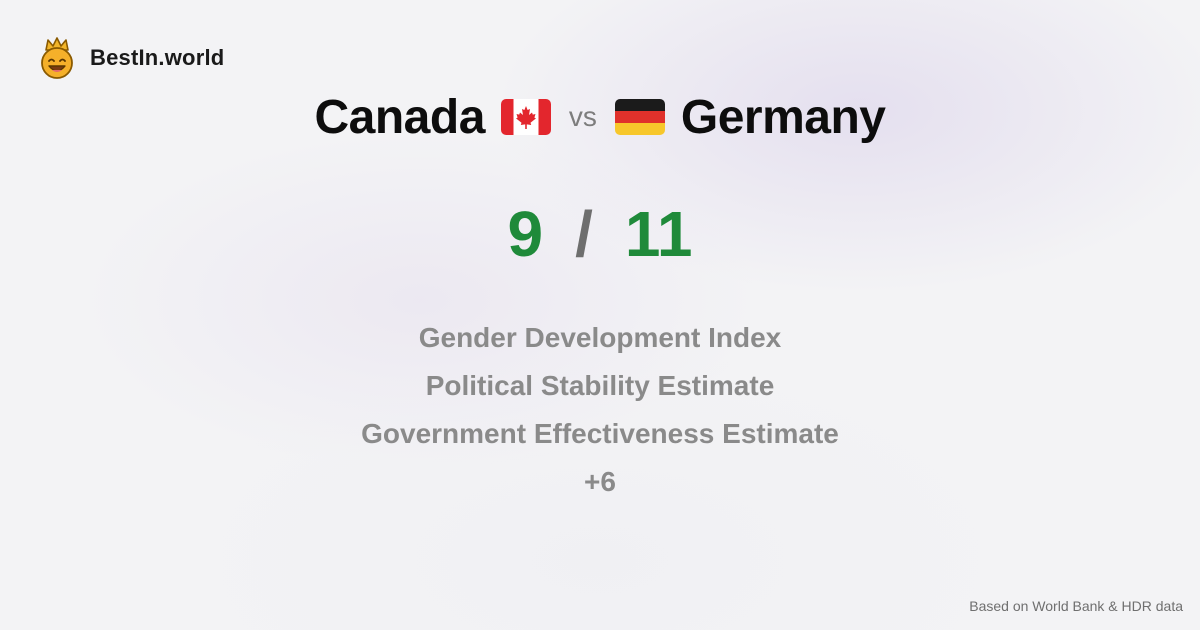 This screenshot has width=1200, height=630. Describe the element at coordinates (582, 116) in the screenshot. I see `vs-label: vs` at that location.